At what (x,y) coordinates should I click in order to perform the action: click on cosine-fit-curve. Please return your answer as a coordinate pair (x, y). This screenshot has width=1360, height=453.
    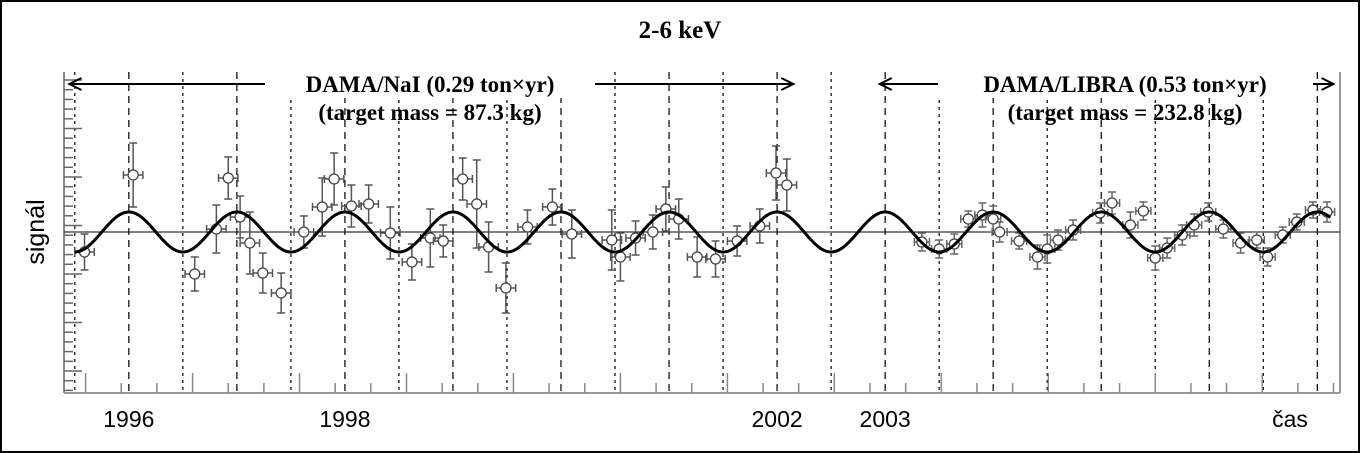
    Looking at the image, I should click on (703, 232).